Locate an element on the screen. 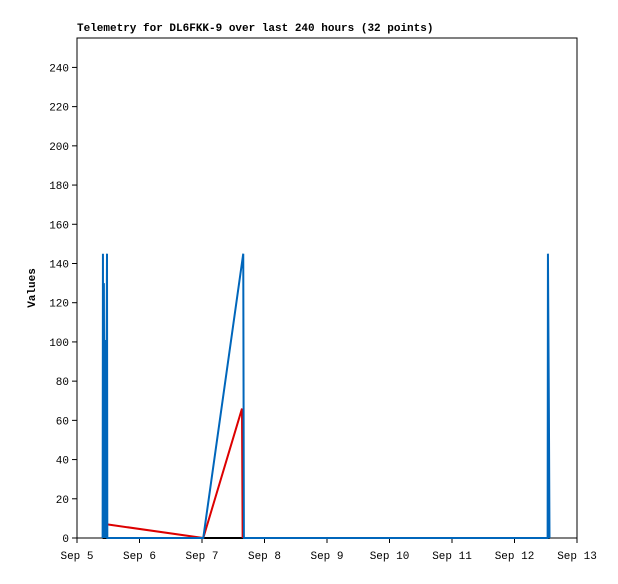 The height and width of the screenshot is (584, 618). x-tick-label: Sep 9 is located at coordinates (326, 557).